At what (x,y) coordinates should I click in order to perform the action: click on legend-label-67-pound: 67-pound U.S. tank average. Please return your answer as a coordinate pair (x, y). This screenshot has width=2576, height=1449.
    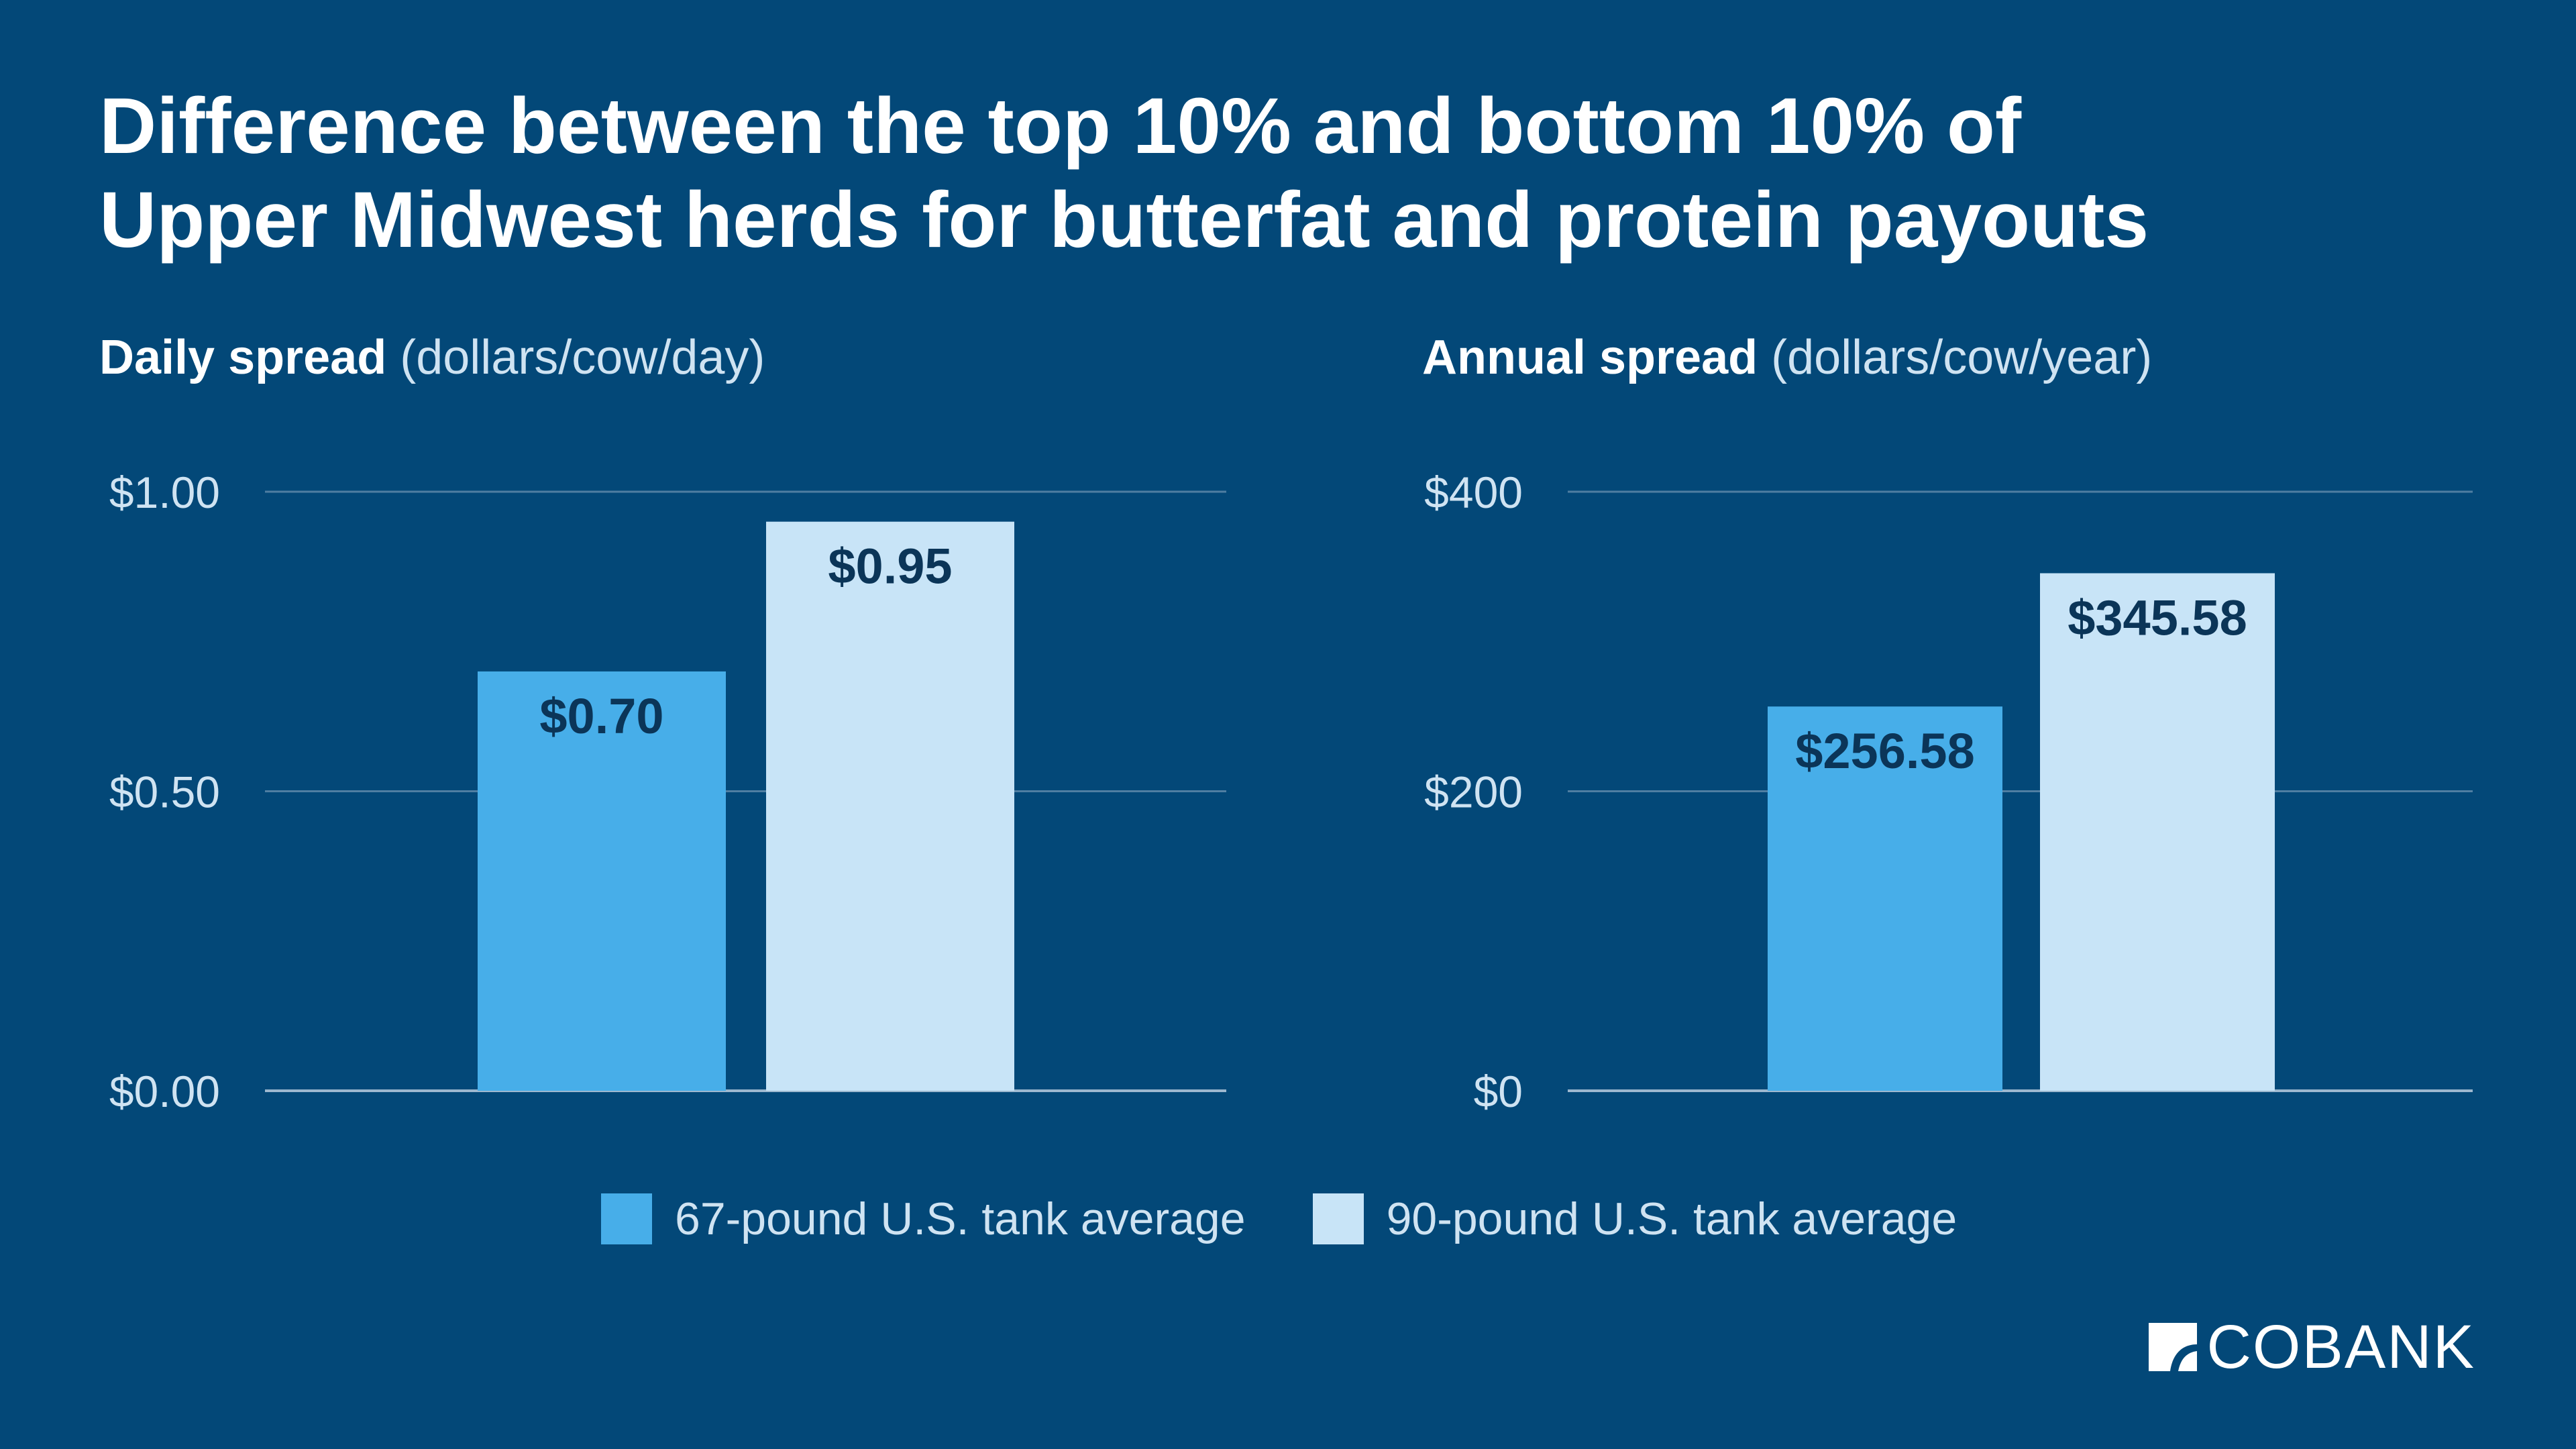
    Looking at the image, I should click on (960, 1218).